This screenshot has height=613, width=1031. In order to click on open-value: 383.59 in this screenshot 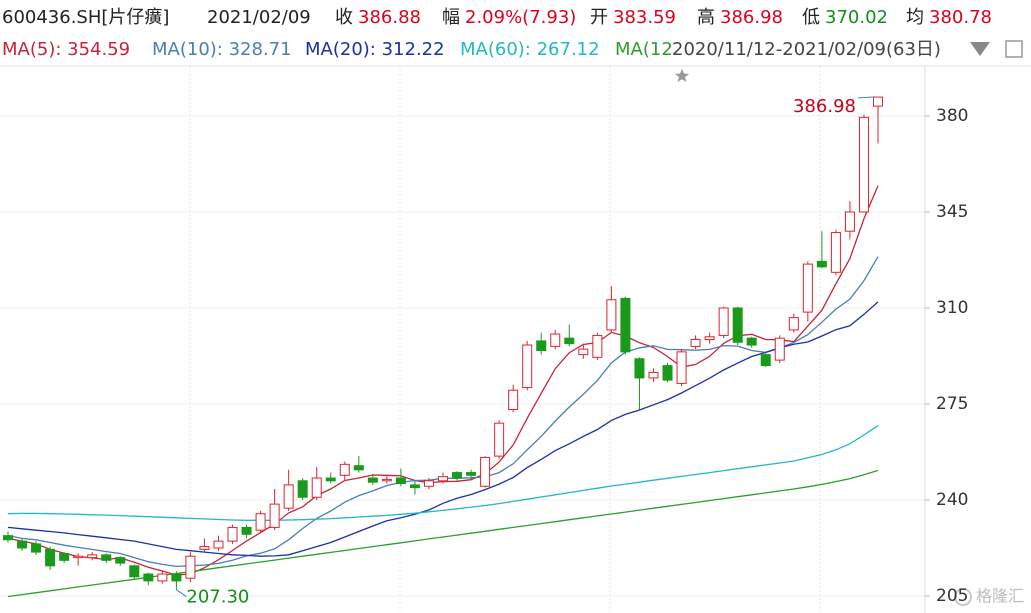, I will do `click(644, 17)`.